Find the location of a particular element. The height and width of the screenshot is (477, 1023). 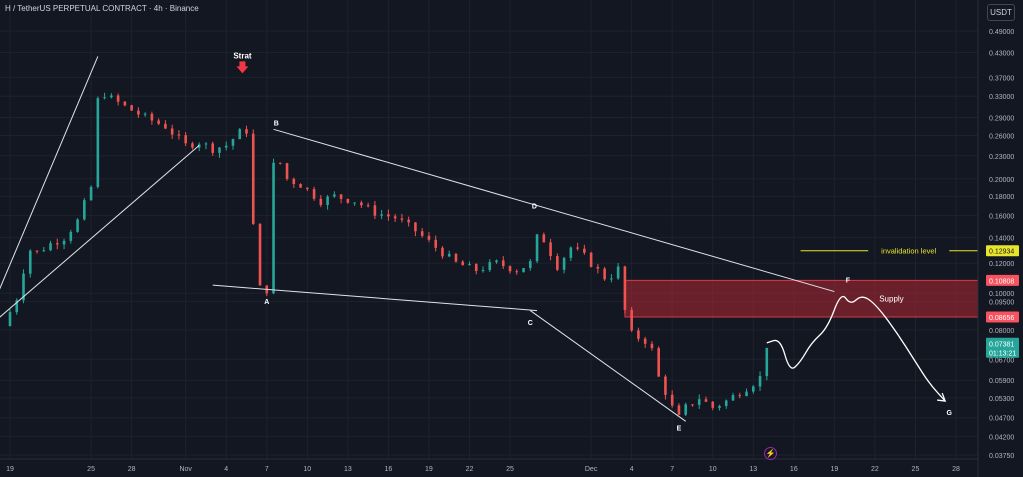

currency-button: USDT is located at coordinates (1001, 12).